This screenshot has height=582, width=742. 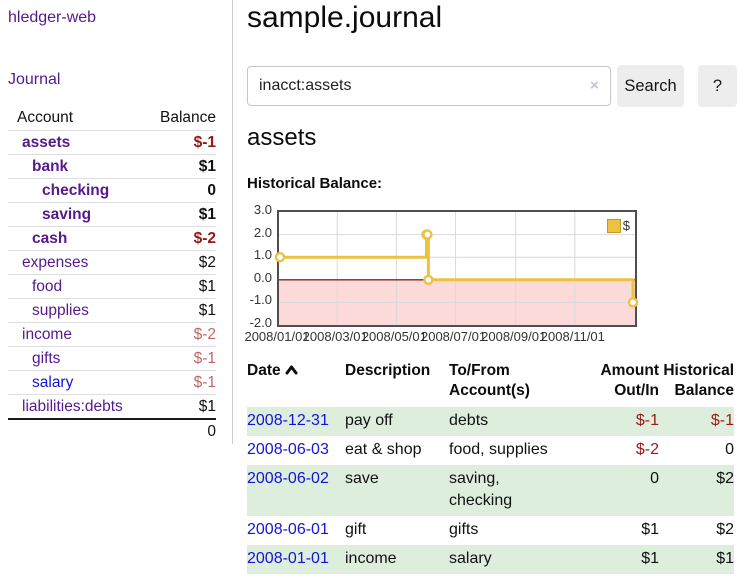 I want to click on x-axis-tick-label: 2008/05/01, so click(x=394, y=336).